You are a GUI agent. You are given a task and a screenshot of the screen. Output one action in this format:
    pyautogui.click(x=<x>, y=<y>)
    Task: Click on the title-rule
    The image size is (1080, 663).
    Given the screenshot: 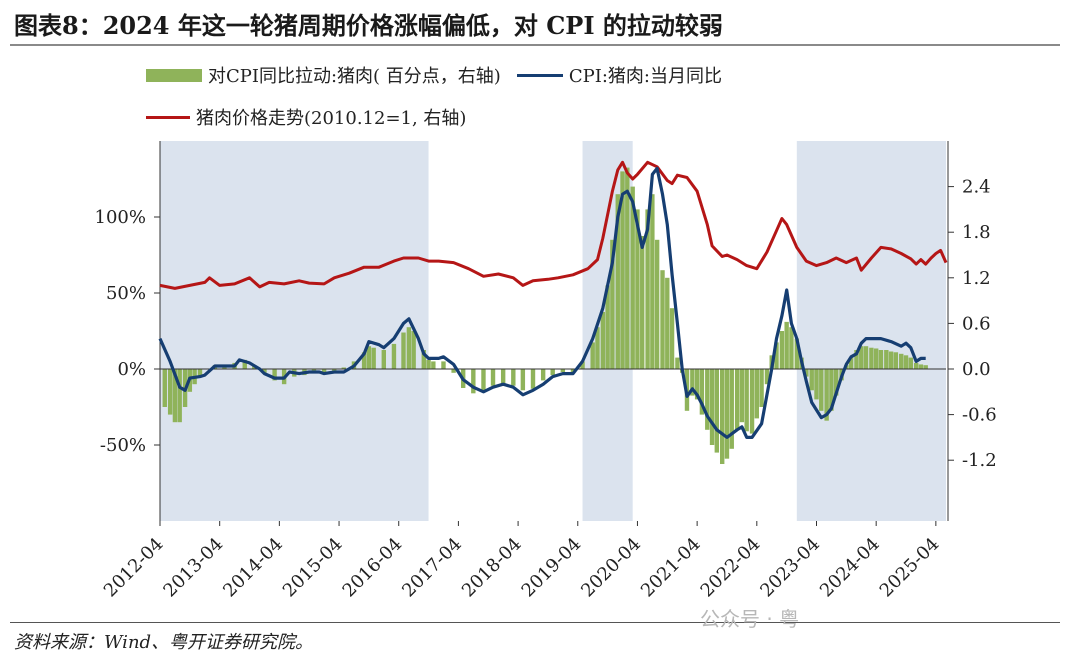 What is the action you would take?
    pyautogui.click(x=535, y=45)
    